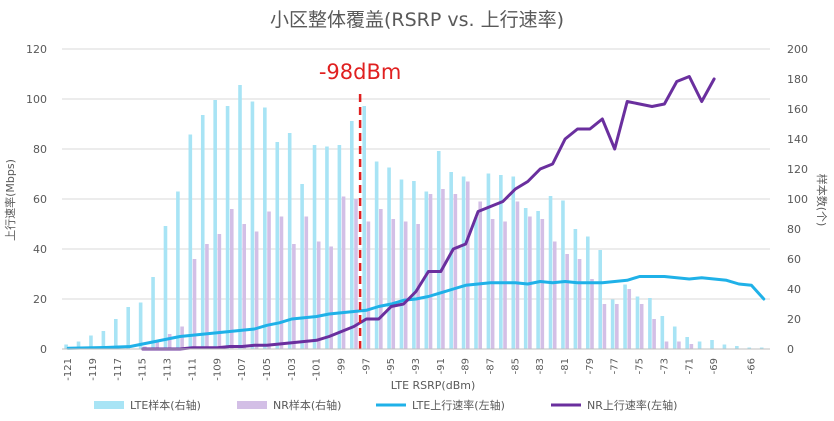 Image resolution: width=834 pixels, height=421 pixels. What do you see at coordinates (143, 369) in the screenshot?
I see `x-tick-label: -115` at bounding box center [143, 369].